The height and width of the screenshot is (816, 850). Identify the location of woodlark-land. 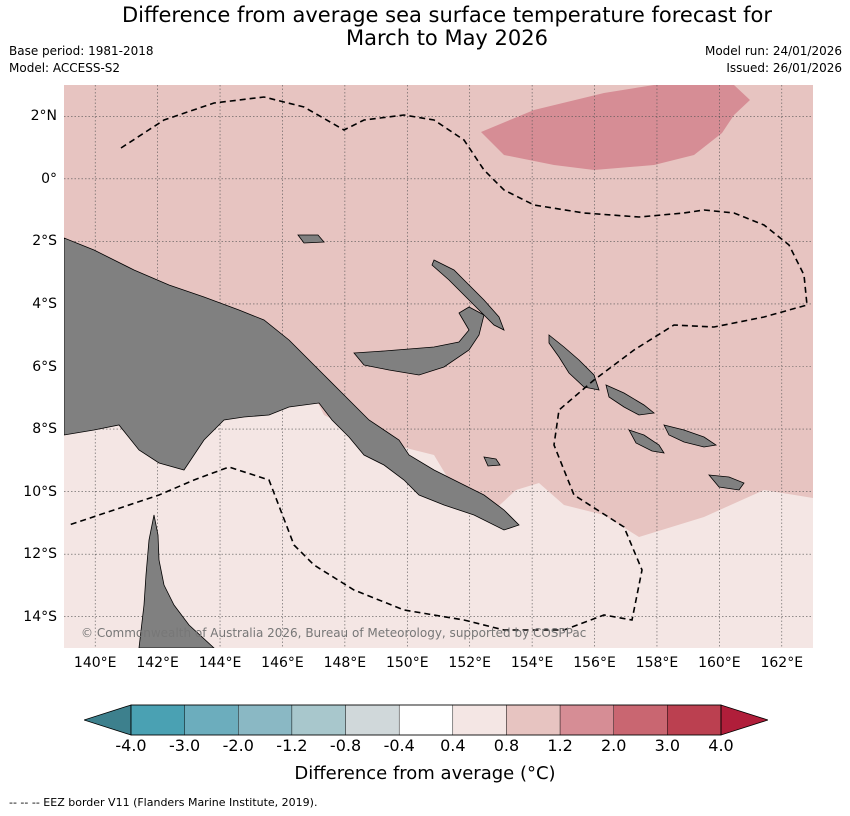
(492, 461).